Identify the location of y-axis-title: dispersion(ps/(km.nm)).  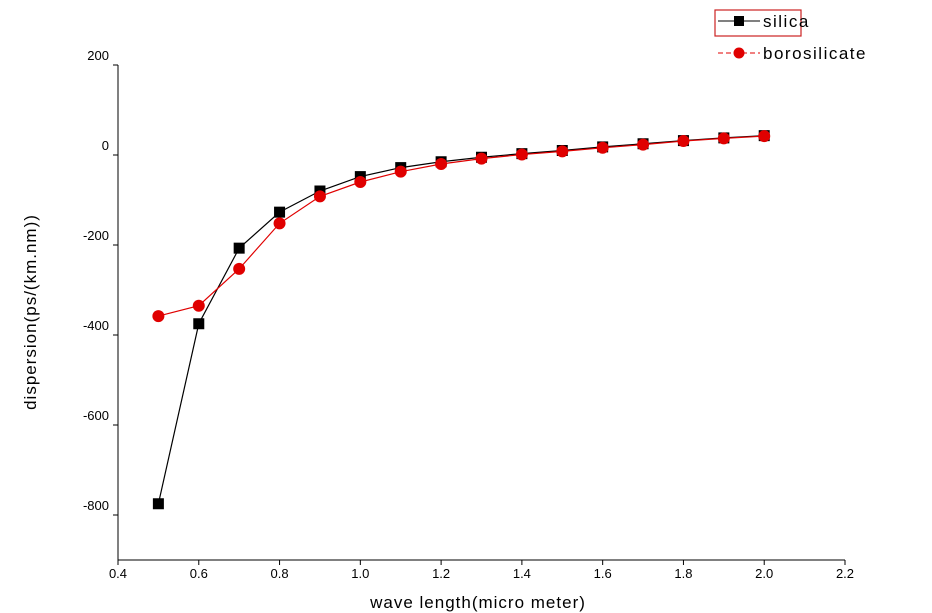
(30, 312).